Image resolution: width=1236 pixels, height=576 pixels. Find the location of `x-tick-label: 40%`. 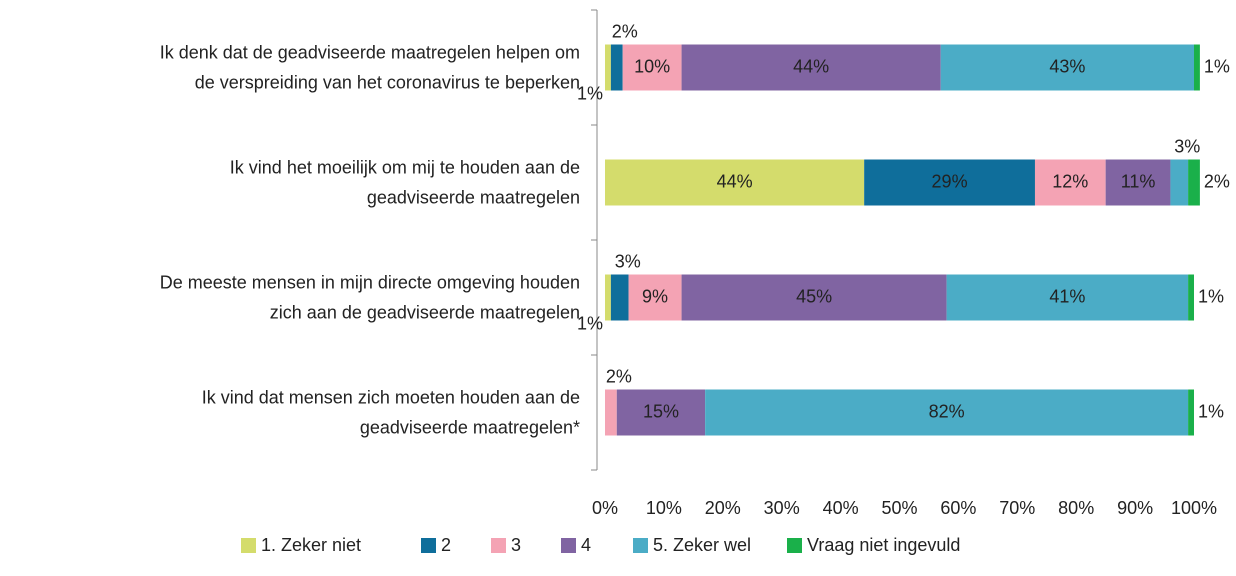

x-tick-label: 40% is located at coordinates (841, 508).